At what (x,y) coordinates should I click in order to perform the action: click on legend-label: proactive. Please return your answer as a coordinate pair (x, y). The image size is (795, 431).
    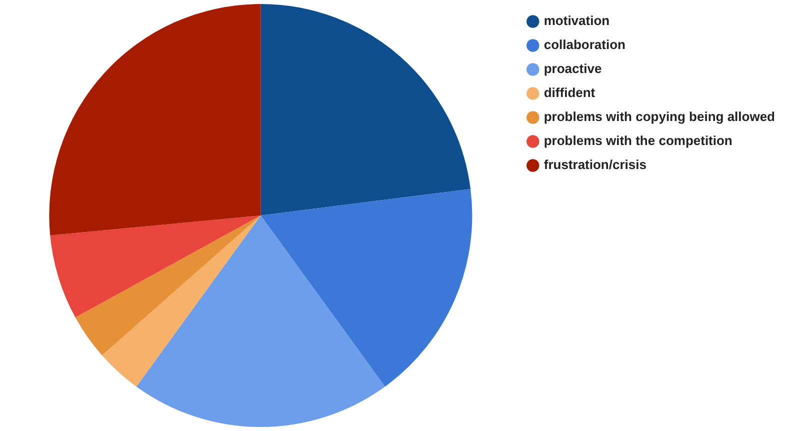
    Looking at the image, I should click on (573, 68).